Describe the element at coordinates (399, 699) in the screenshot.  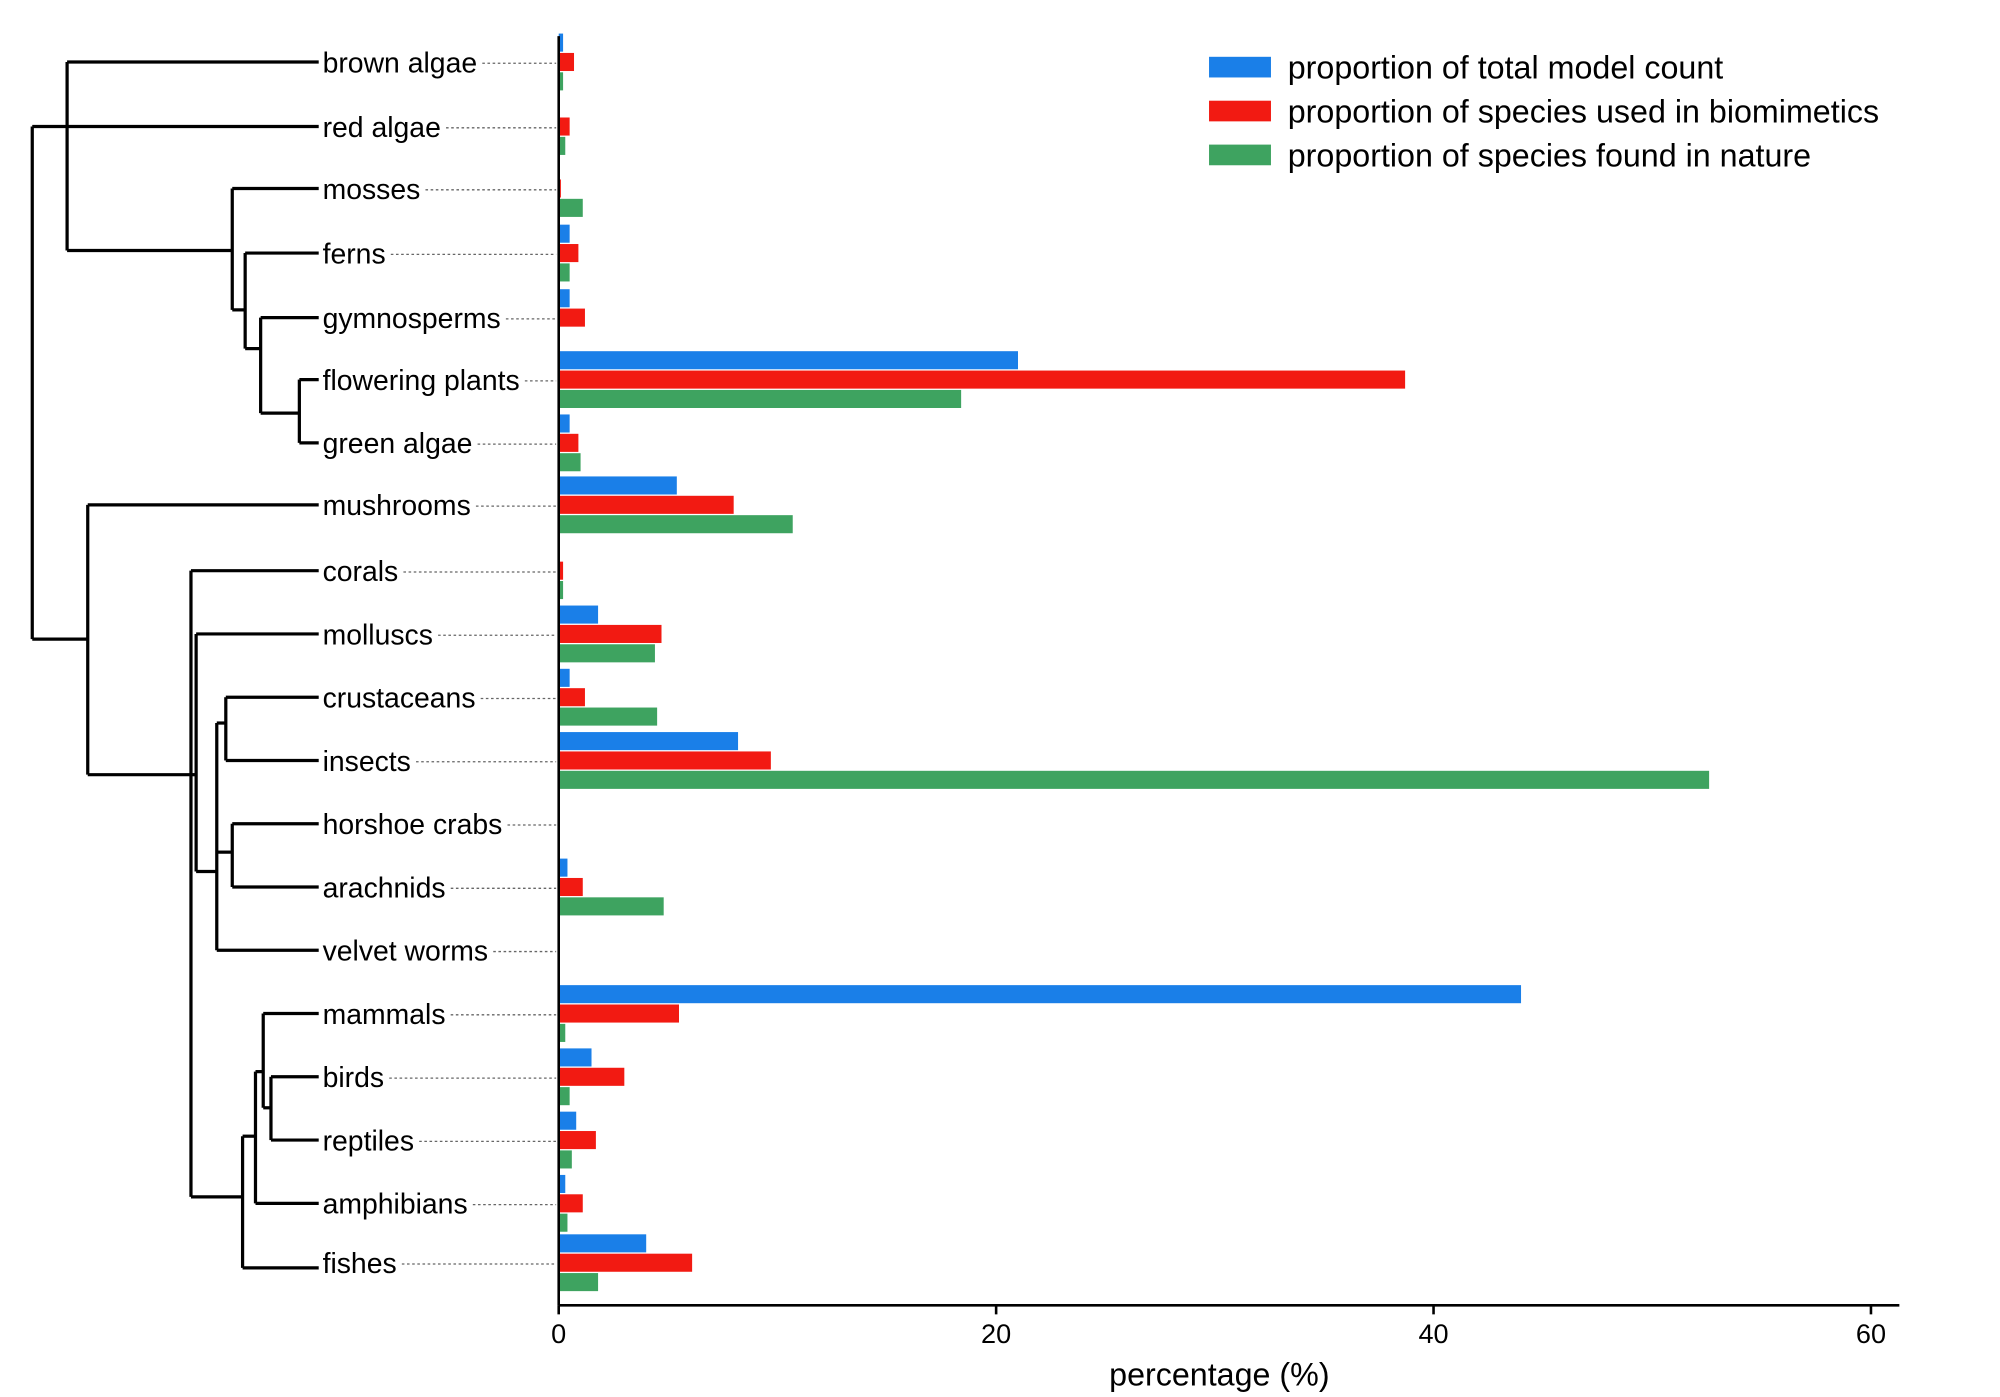
I see `category-label: crustaceans` at that location.